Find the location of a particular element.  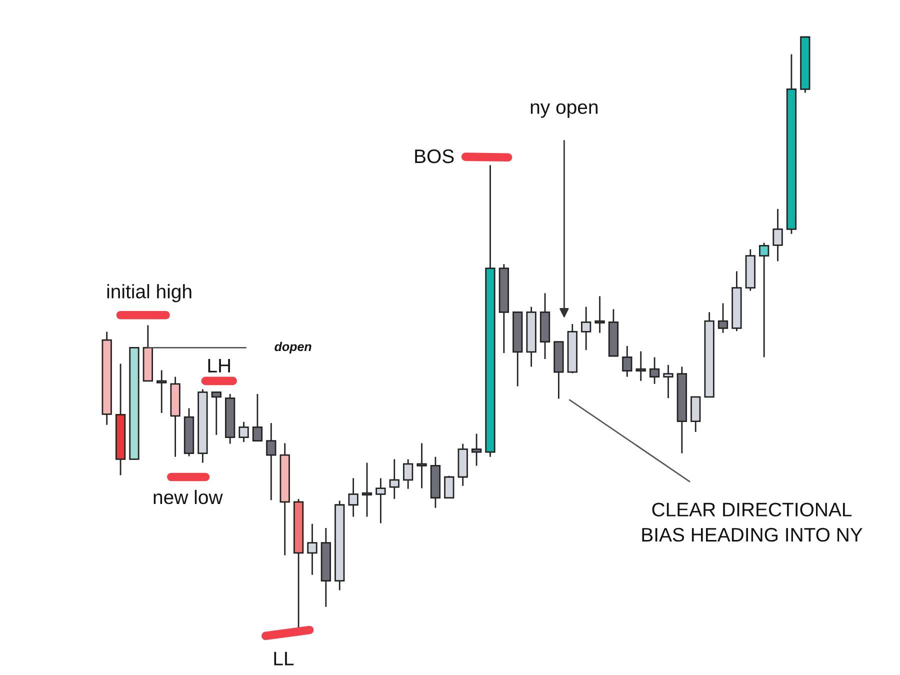

annotation: LH is located at coordinates (219, 365).